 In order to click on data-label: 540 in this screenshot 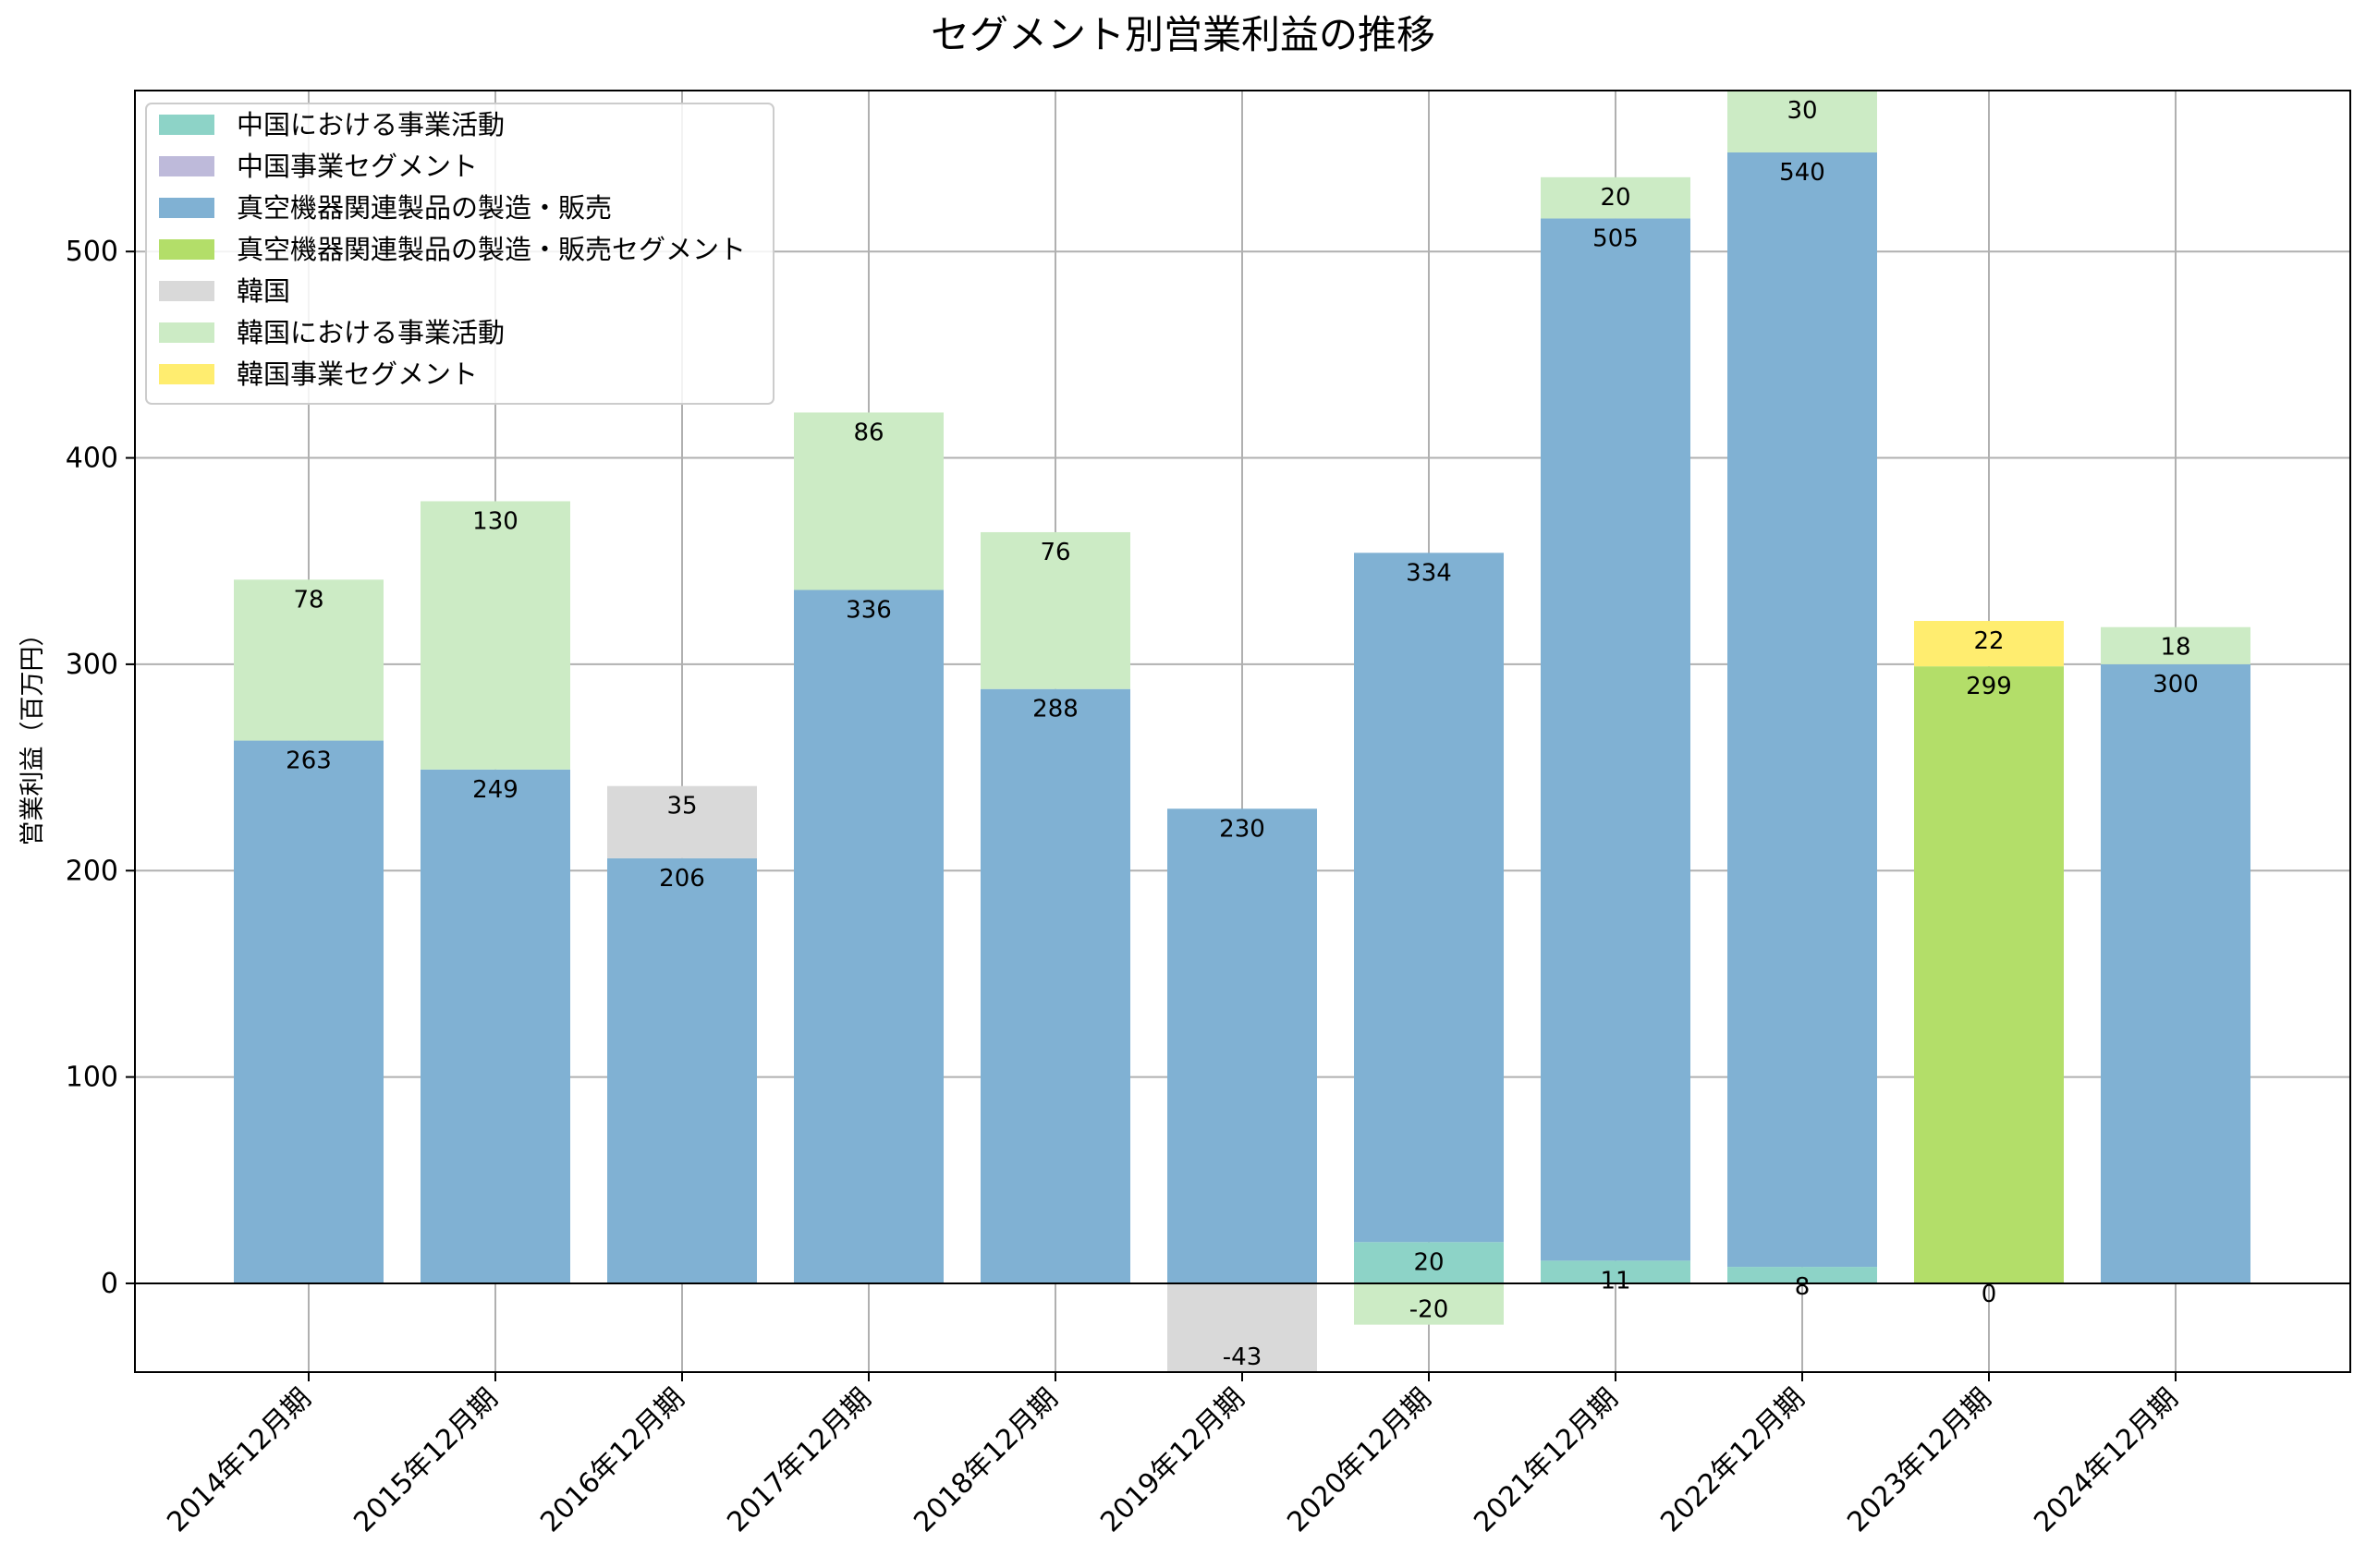, I will do `click(1802, 173)`.